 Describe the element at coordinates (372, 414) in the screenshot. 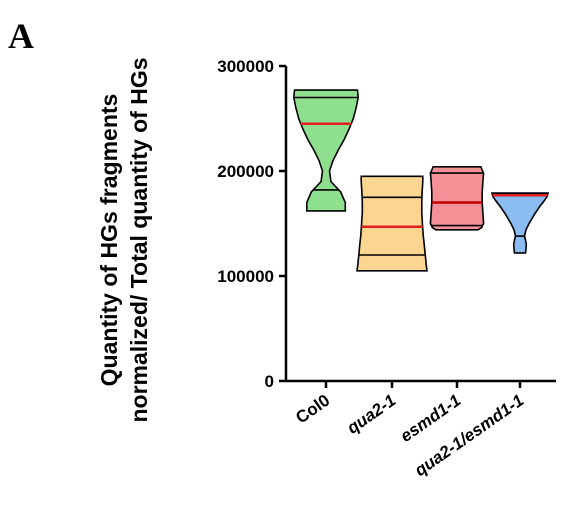

I see `x-tick-label: qua2-1` at that location.